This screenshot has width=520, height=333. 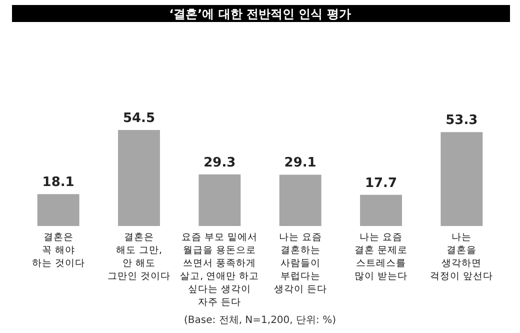 What do you see at coordinates (220, 162) in the screenshot?
I see `data-label: 29.3` at bounding box center [220, 162].